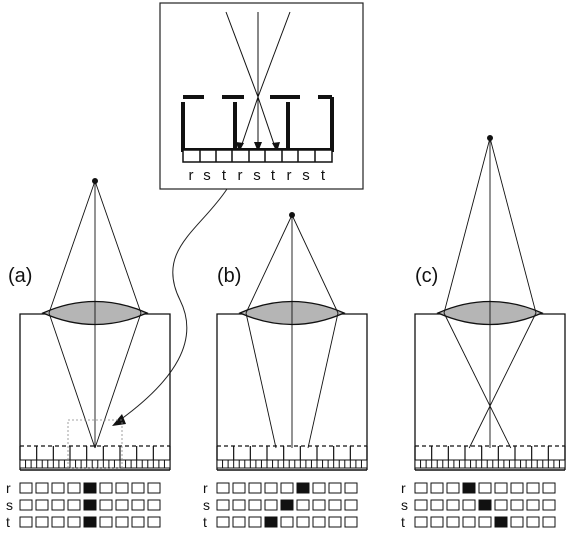 The image size is (575, 533). I want to click on panel-label: (a), so click(20, 276).